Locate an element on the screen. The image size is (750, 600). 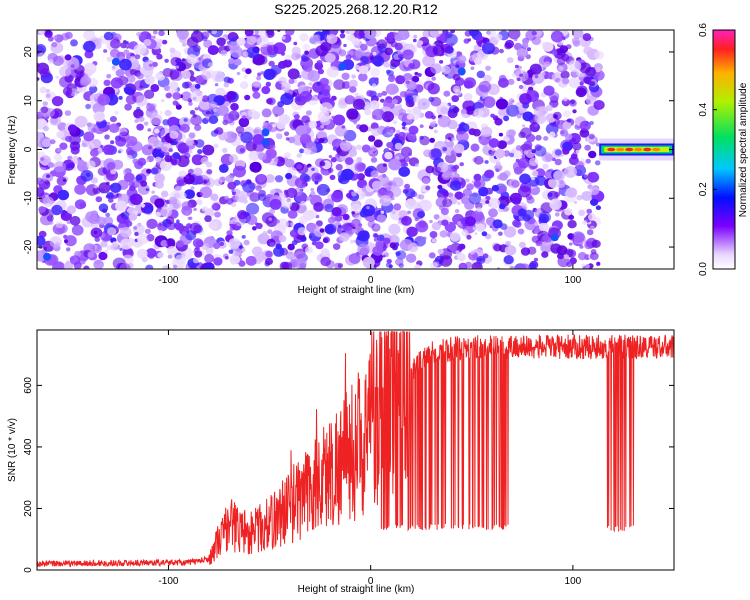
spectrogram-xlabel: Height of straight line (km) is located at coordinates (356, 290).